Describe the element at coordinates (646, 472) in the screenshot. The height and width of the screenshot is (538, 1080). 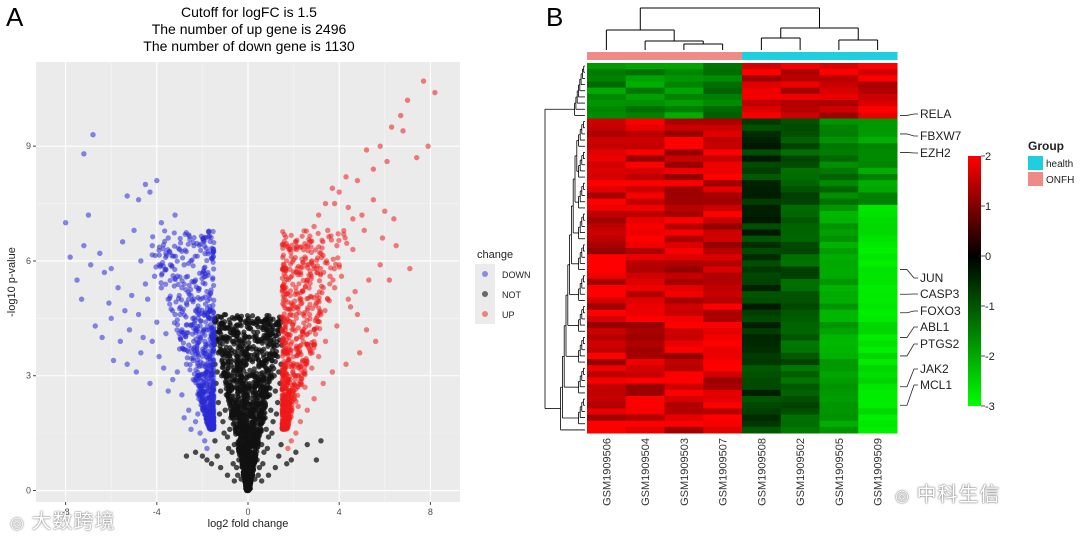
I see `column-label: GSM1909504` at that location.